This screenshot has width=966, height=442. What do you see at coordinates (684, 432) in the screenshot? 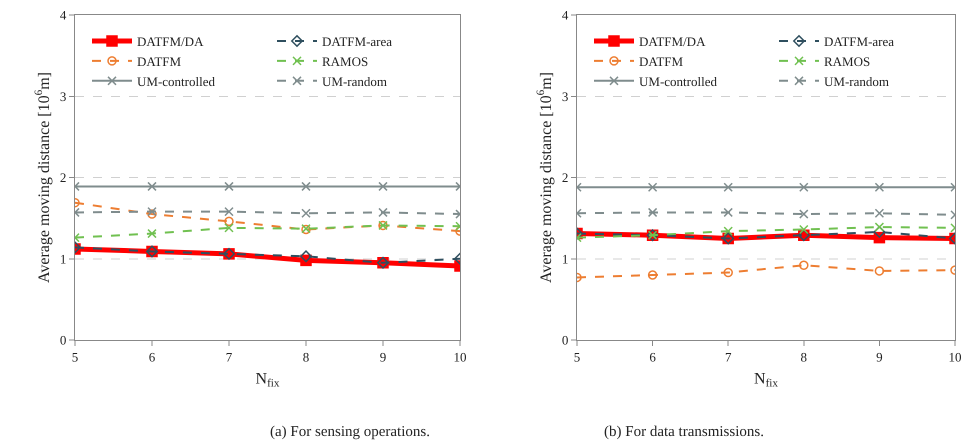
I see `text: (b) For data transmissions.` at bounding box center [684, 432].